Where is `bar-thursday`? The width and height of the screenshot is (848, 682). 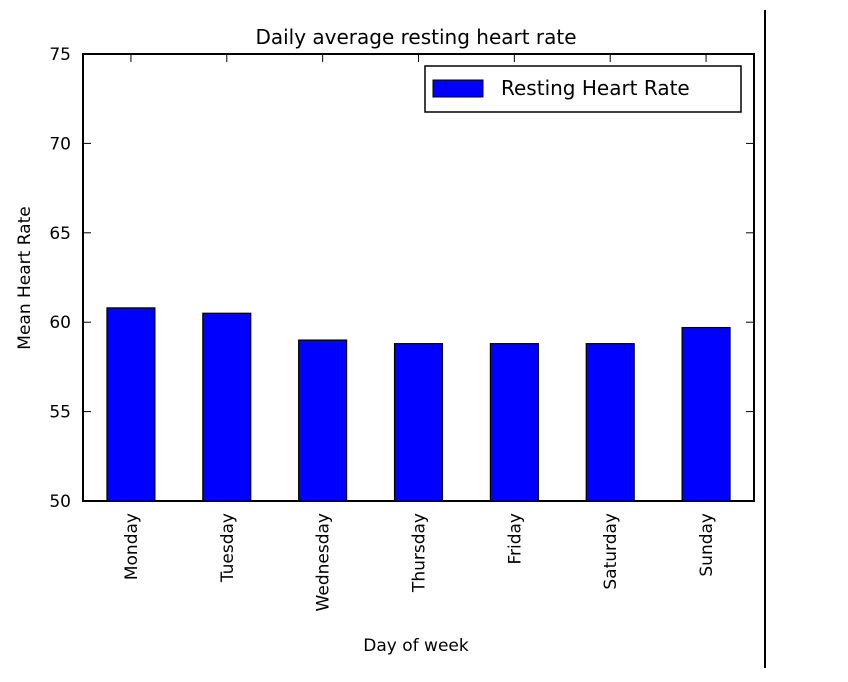 bar-thursday is located at coordinates (418, 422).